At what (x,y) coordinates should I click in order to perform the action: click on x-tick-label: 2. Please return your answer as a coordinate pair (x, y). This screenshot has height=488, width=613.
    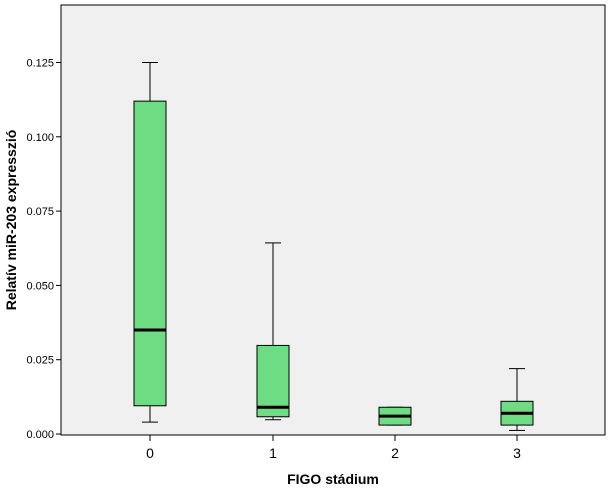
    Looking at the image, I should click on (395, 453).